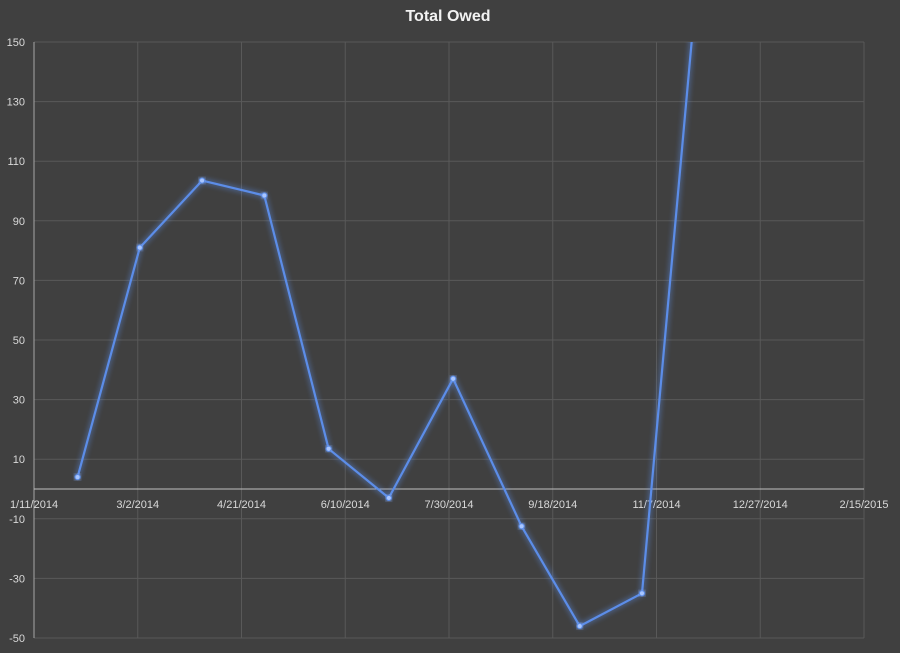 The image size is (900, 653). I want to click on x-tick-label: 6/10/2014, so click(345, 505).